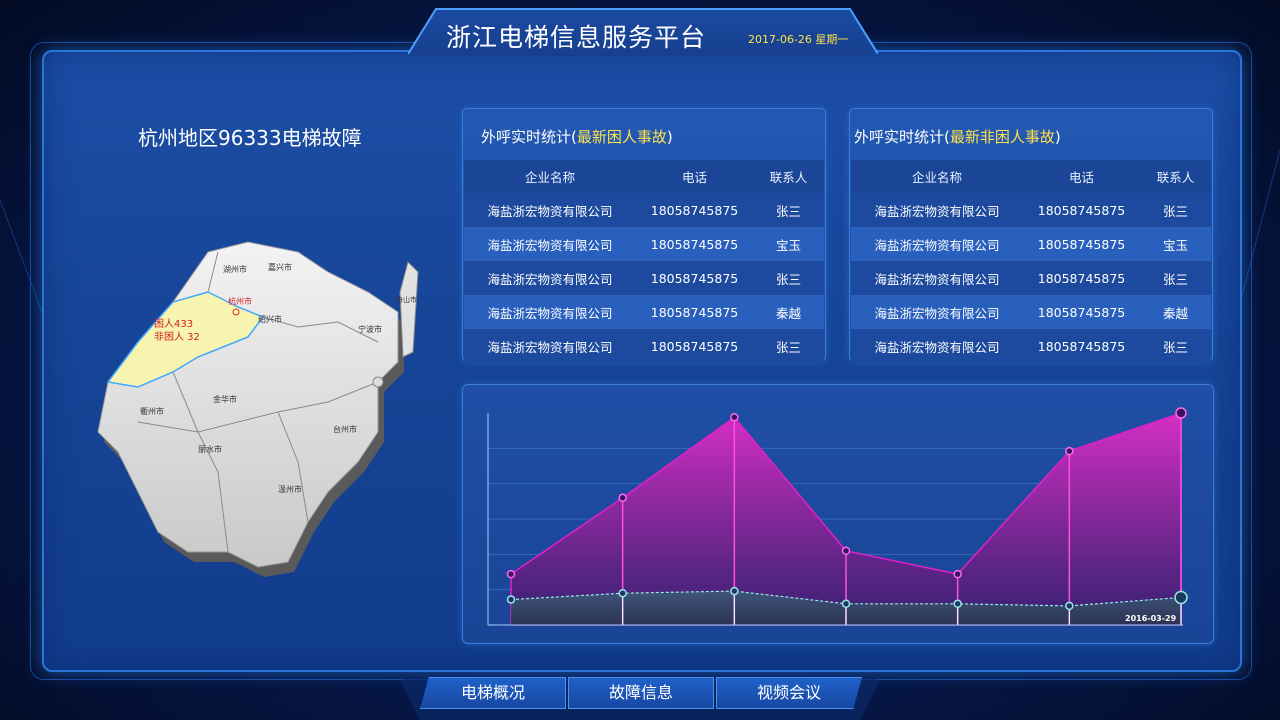  What do you see at coordinates (798, 39) in the screenshot?
I see `date-label: 2017-06-26 星期一` at bounding box center [798, 39].